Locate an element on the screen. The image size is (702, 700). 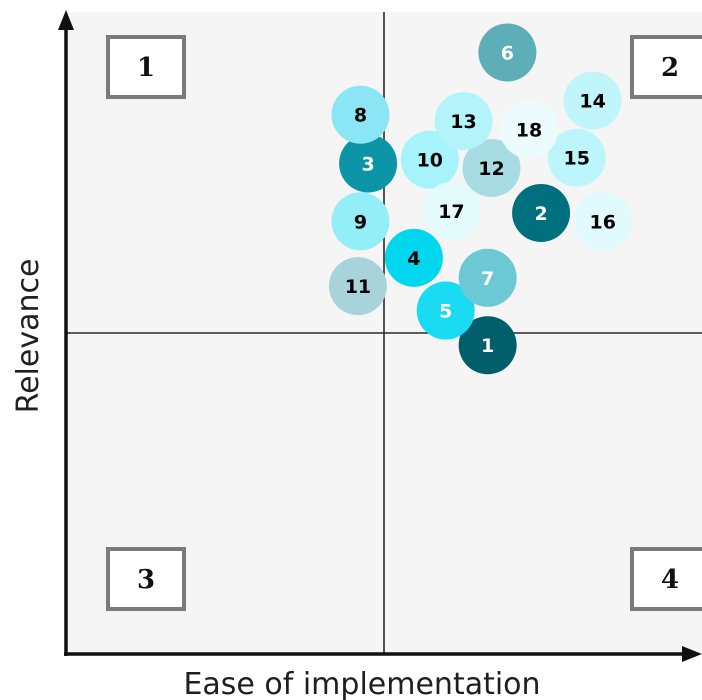
bubble-label: 6 is located at coordinates (507, 53).